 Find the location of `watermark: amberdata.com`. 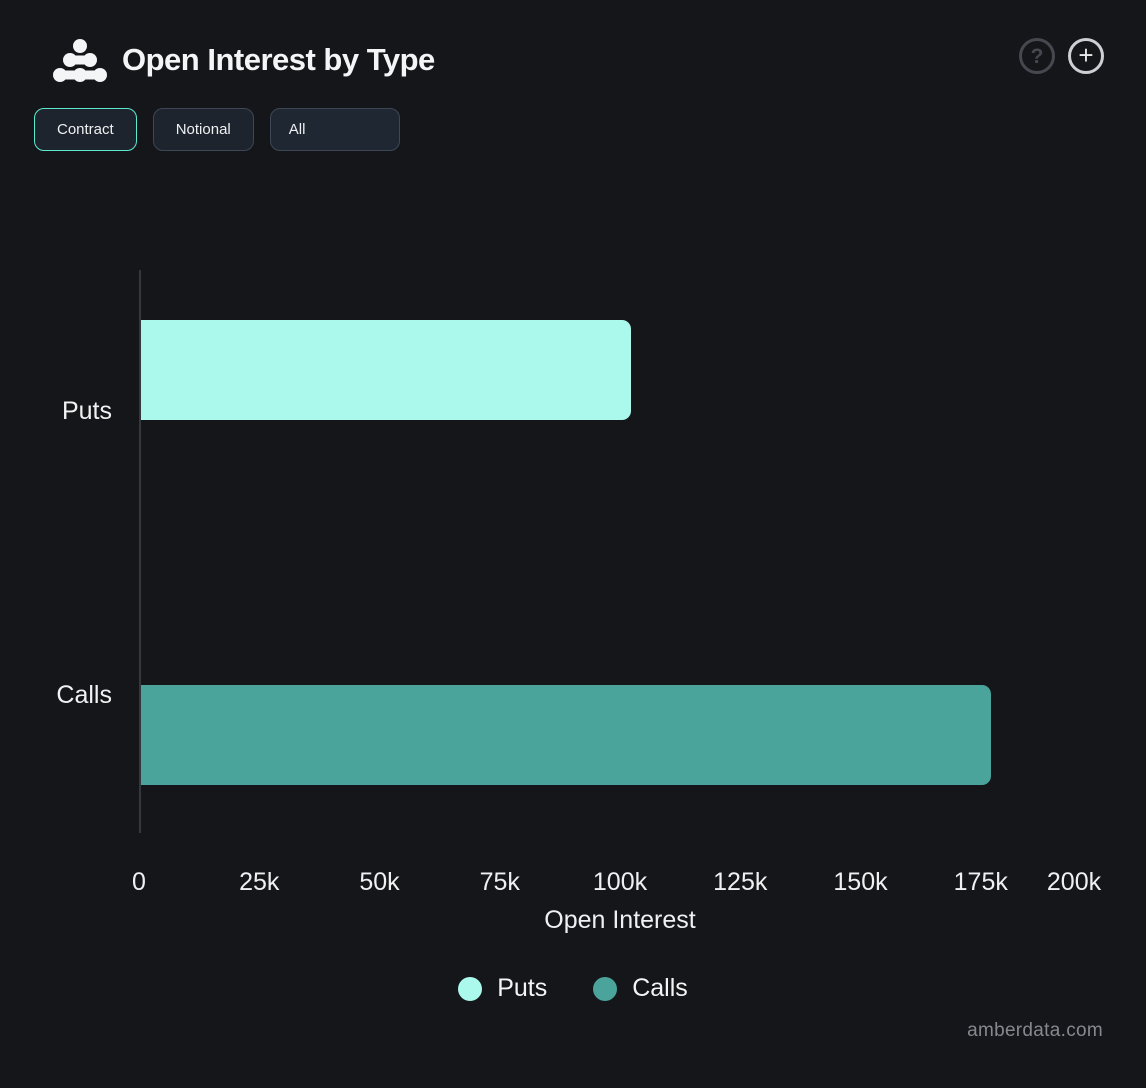

watermark: amberdata.com is located at coordinates (1035, 1030).